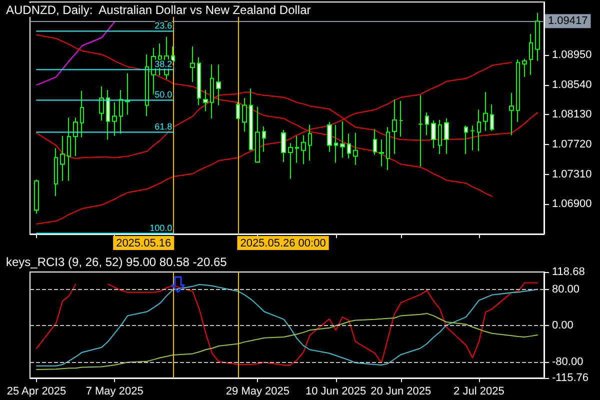  Describe the element at coordinates (568, 362) in the screenshot. I see `y-tick-label: -80.00` at that location.